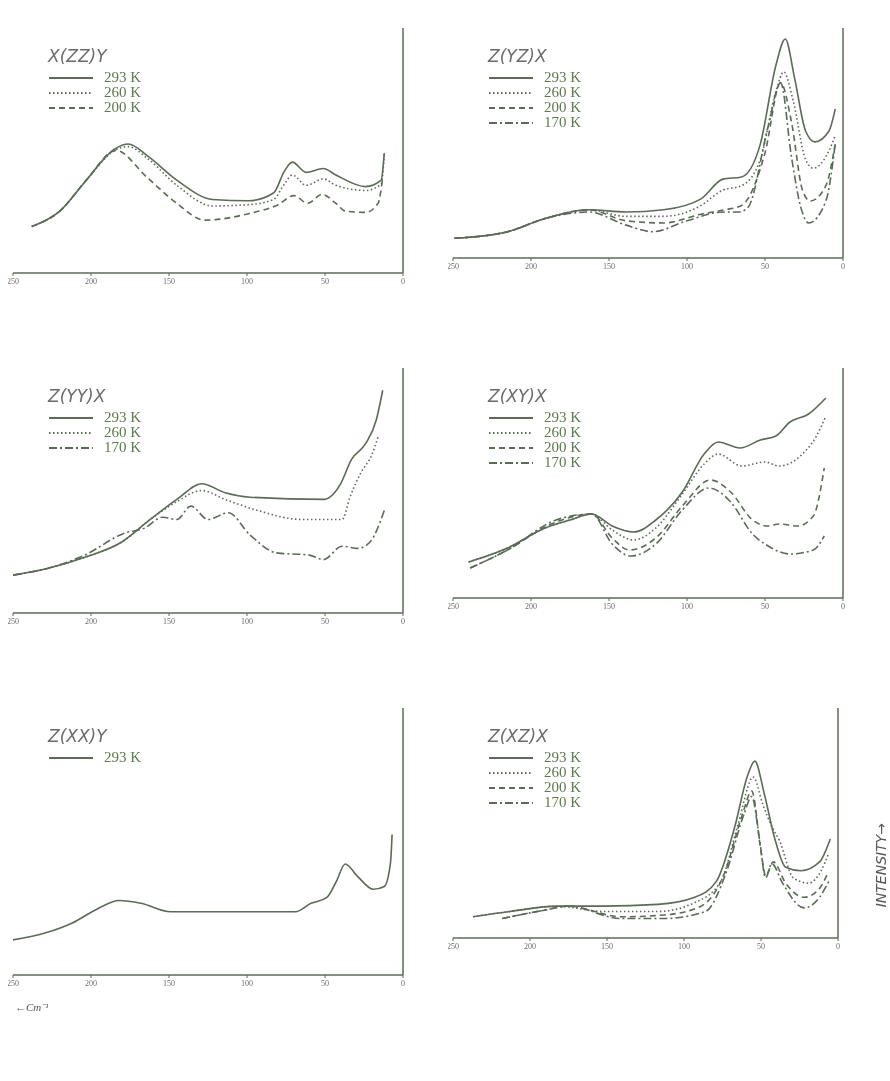  I want to click on y-axis-title: INTENSITY→, so click(880, 865).